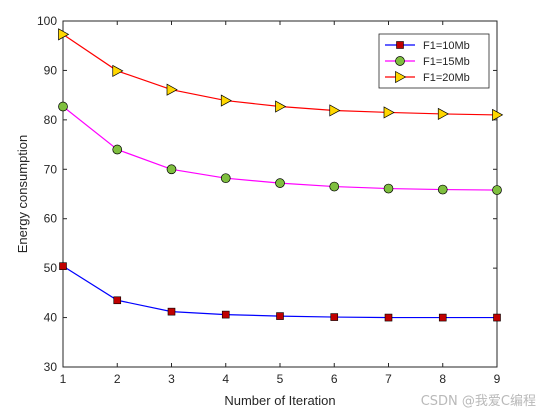 This screenshot has width=550, height=413. What do you see at coordinates (225, 379) in the screenshot?
I see `x-tick-label: 4` at bounding box center [225, 379].